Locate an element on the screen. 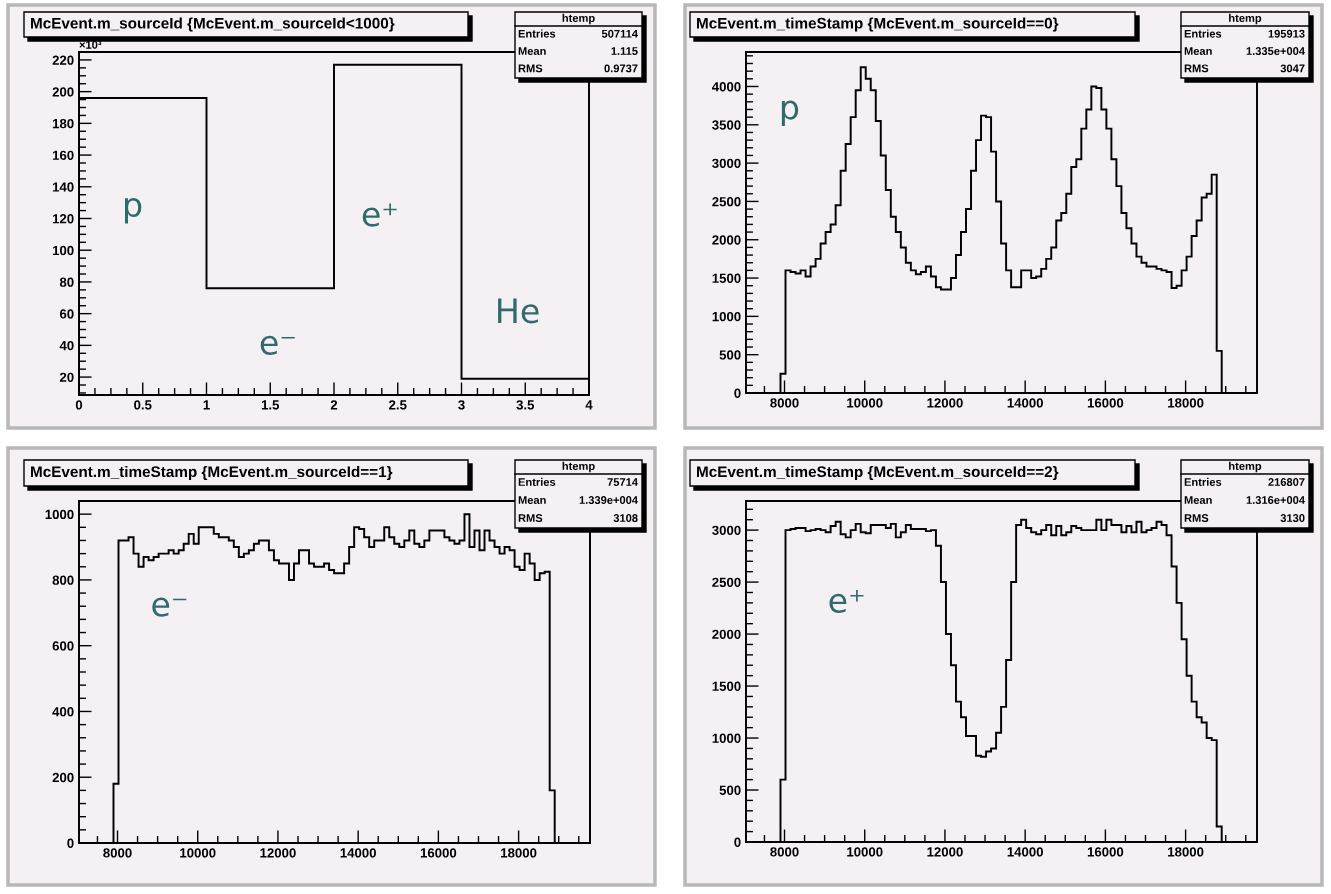  y-tick-label: 160 is located at coordinates (63, 155).